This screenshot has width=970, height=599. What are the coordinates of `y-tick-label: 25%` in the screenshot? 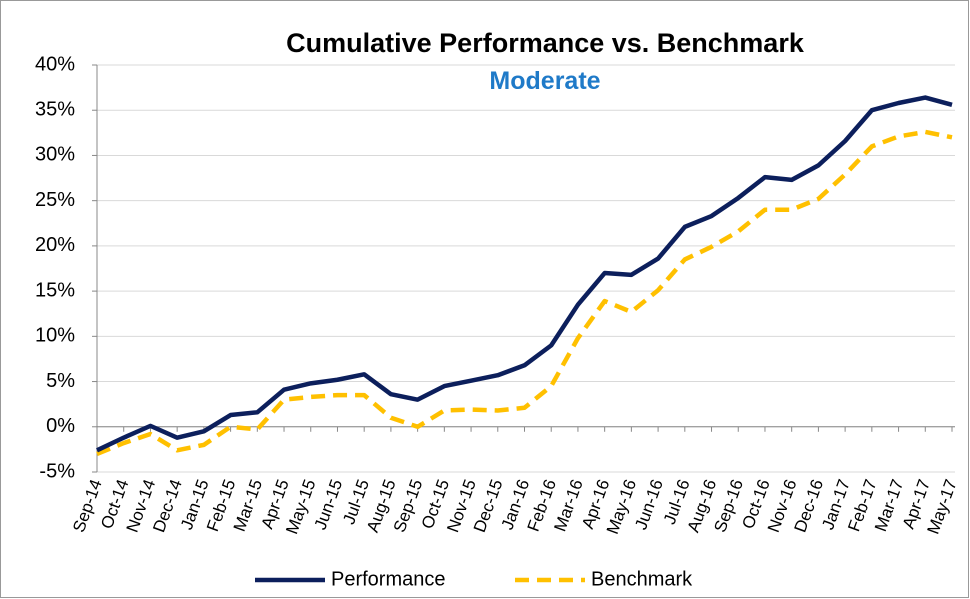 It's located at (55, 200).